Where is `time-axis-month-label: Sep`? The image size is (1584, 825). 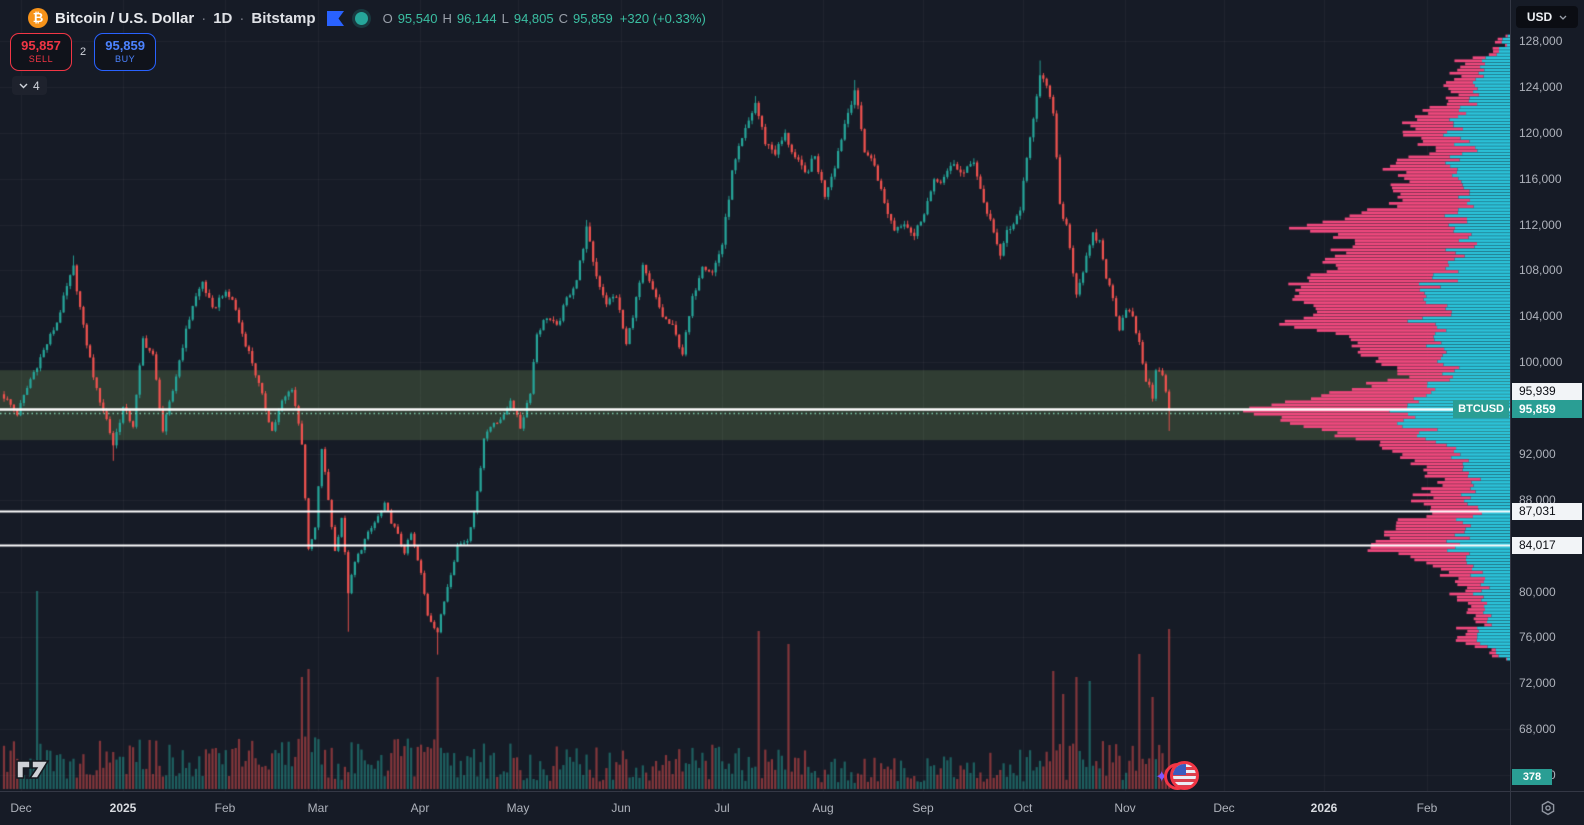
time-axis-month-label: Sep is located at coordinates (923, 808).